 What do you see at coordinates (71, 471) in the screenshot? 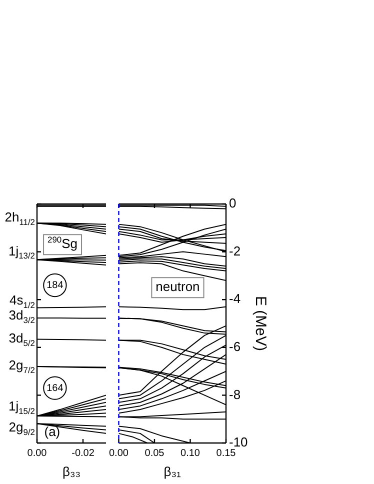
I see `x-axis-title: β₃₃` at bounding box center [71, 471].